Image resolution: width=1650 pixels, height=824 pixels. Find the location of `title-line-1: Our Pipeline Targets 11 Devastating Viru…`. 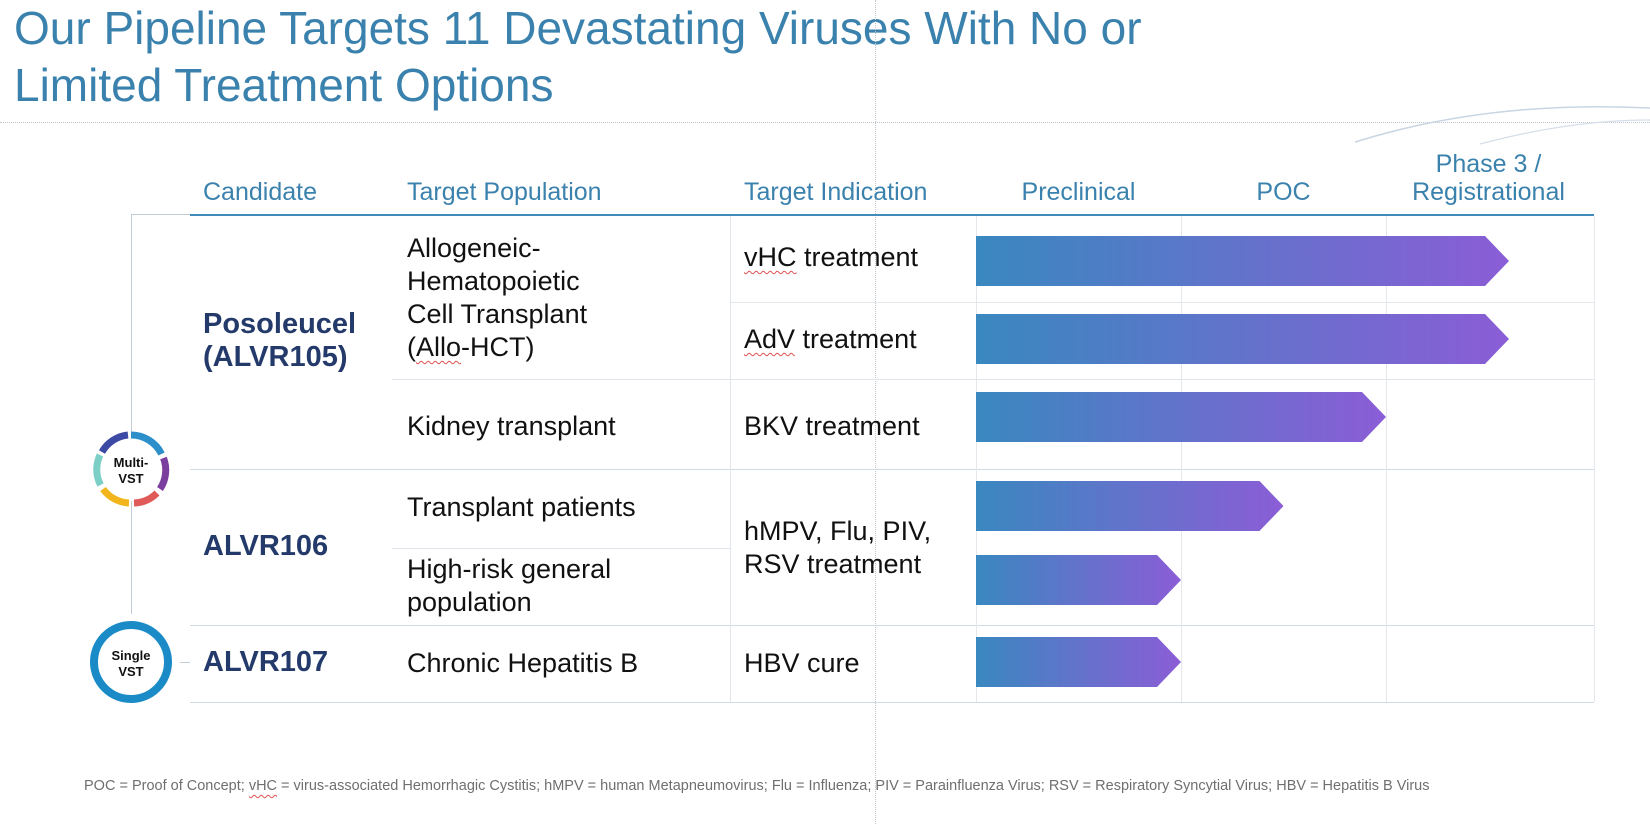

title-line-1: Our Pipeline Targets 11 Devastating Viru… is located at coordinates (578, 28).